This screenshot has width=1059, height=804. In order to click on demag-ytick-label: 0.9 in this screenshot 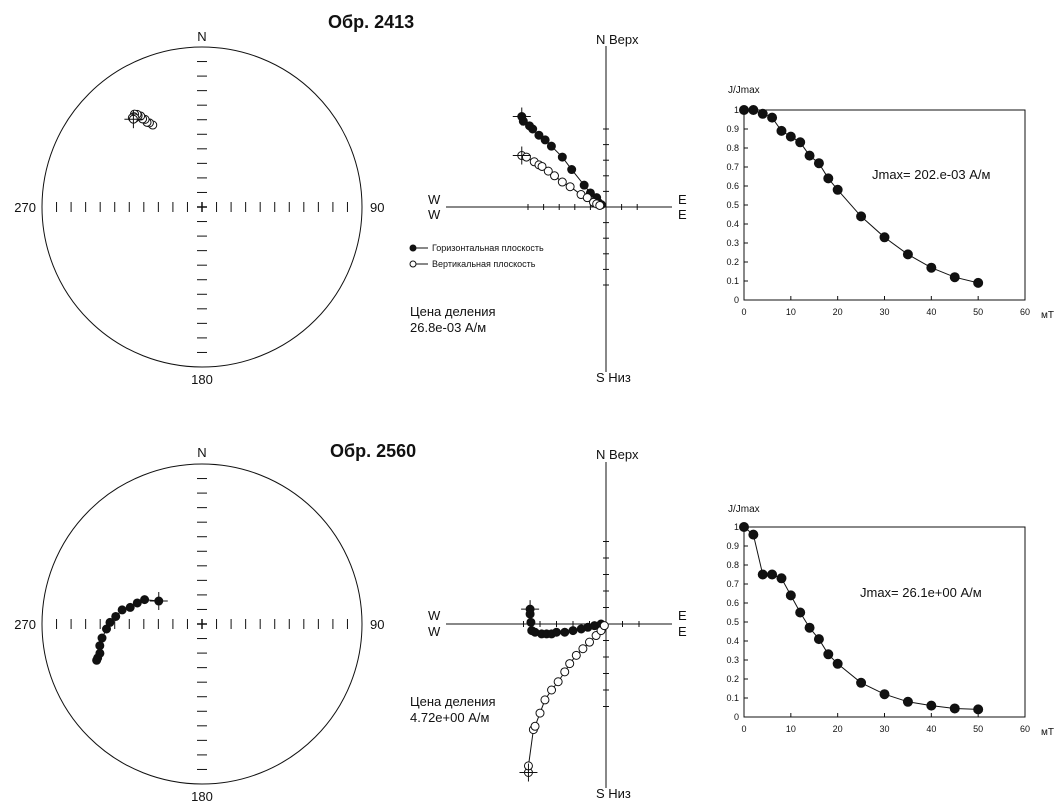, I will do `click(732, 129)`.